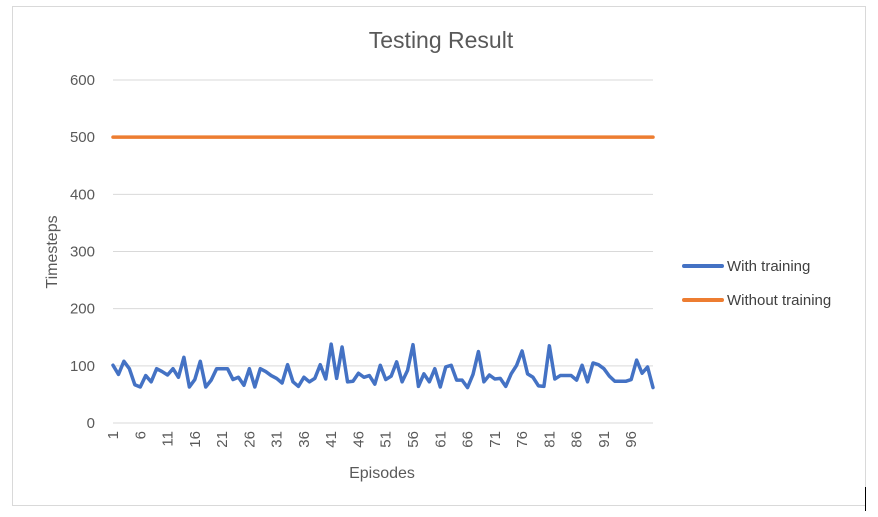 The width and height of the screenshot is (878, 517). Describe the element at coordinates (140, 435) in the screenshot. I see `x-tick-label: 6` at that location.